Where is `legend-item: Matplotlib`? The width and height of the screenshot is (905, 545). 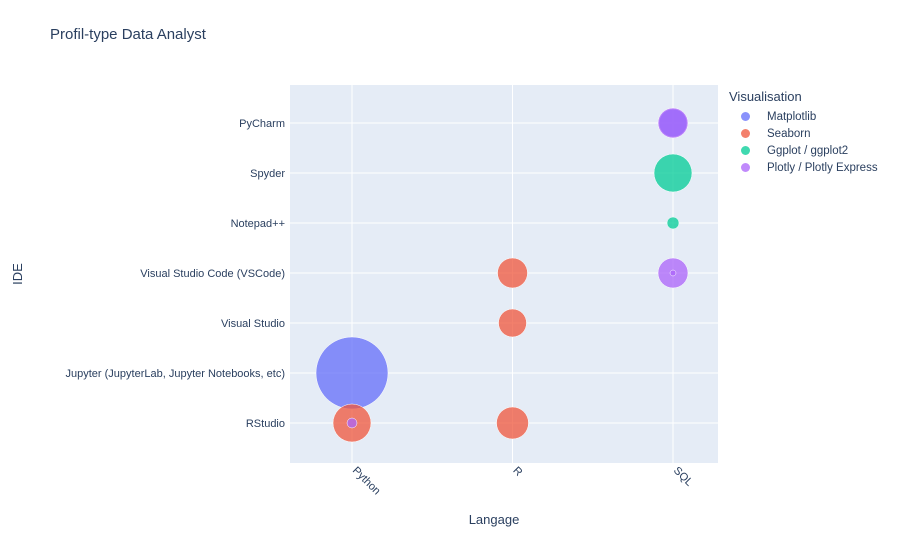 legend-item: Matplotlib is located at coordinates (803, 116).